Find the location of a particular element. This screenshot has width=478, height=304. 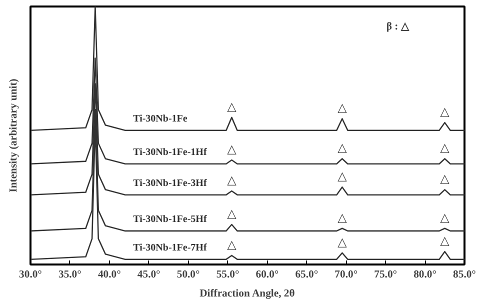

x-tick-label: 45.0° is located at coordinates (148, 275).